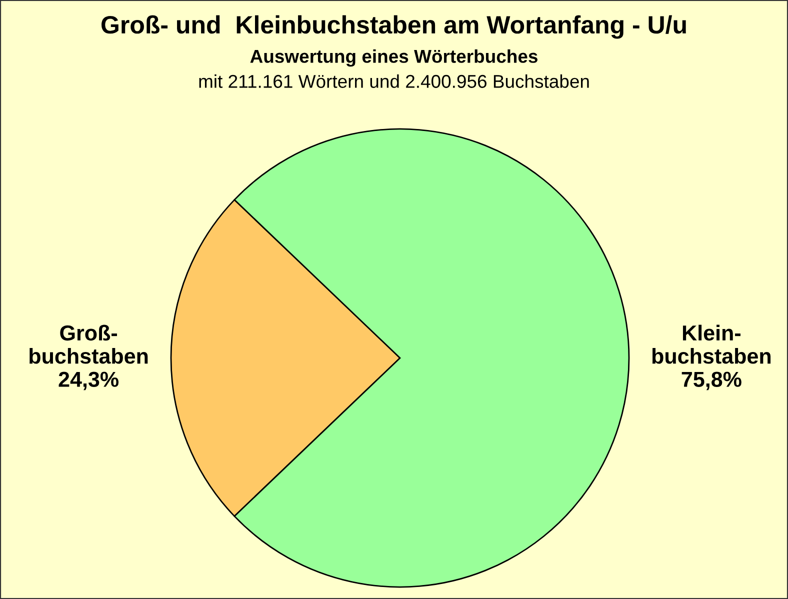  What do you see at coordinates (394, 27) in the screenshot?
I see `chart-title: Groß- und Kleinbuchstaben am Wortanfang - U/u` at bounding box center [394, 27].